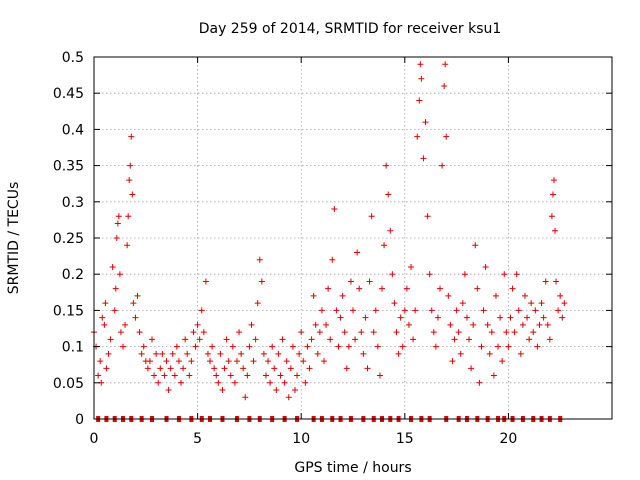 The height and width of the screenshot is (480, 640). Describe the element at coordinates (68, 239) in the screenshot. I see `y-tick-labels: 0 0.05 0.1 0.15 0.2 0.25 0.3 0.35 0.4 0.45 0.5` at that location.